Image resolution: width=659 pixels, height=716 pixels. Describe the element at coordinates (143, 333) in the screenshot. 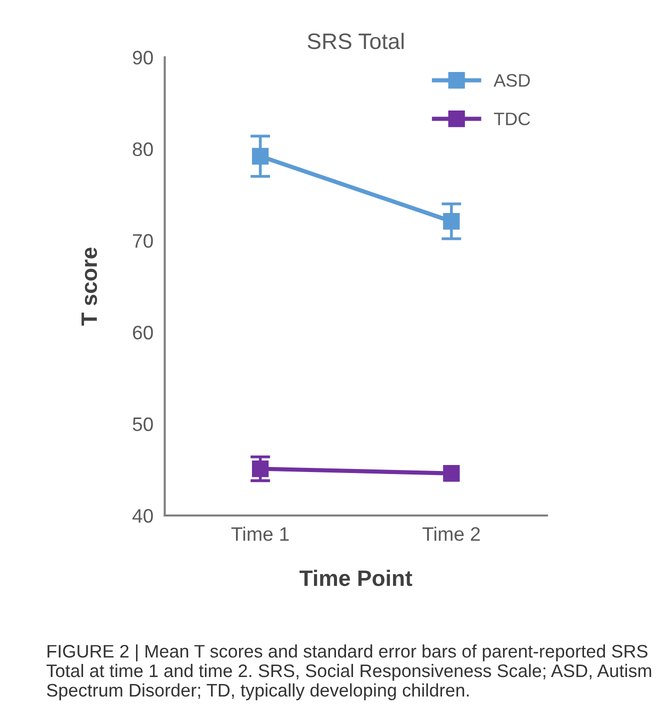

I see `y-tick-label: 60` at that location.